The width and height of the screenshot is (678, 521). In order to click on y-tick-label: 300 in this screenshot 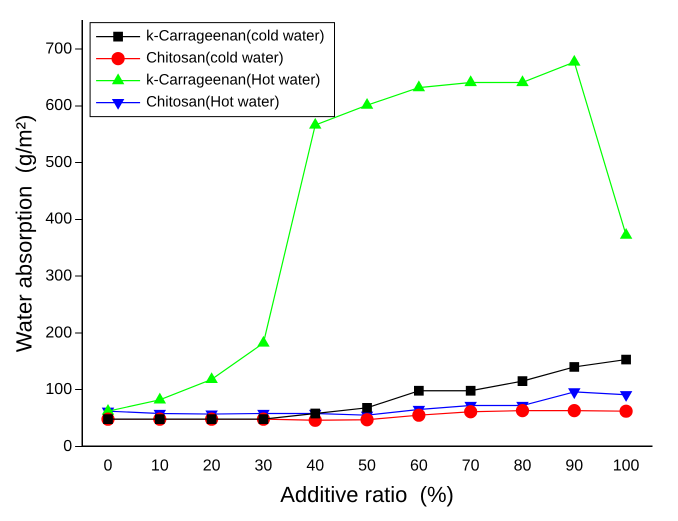, I will do `click(58, 275)`.